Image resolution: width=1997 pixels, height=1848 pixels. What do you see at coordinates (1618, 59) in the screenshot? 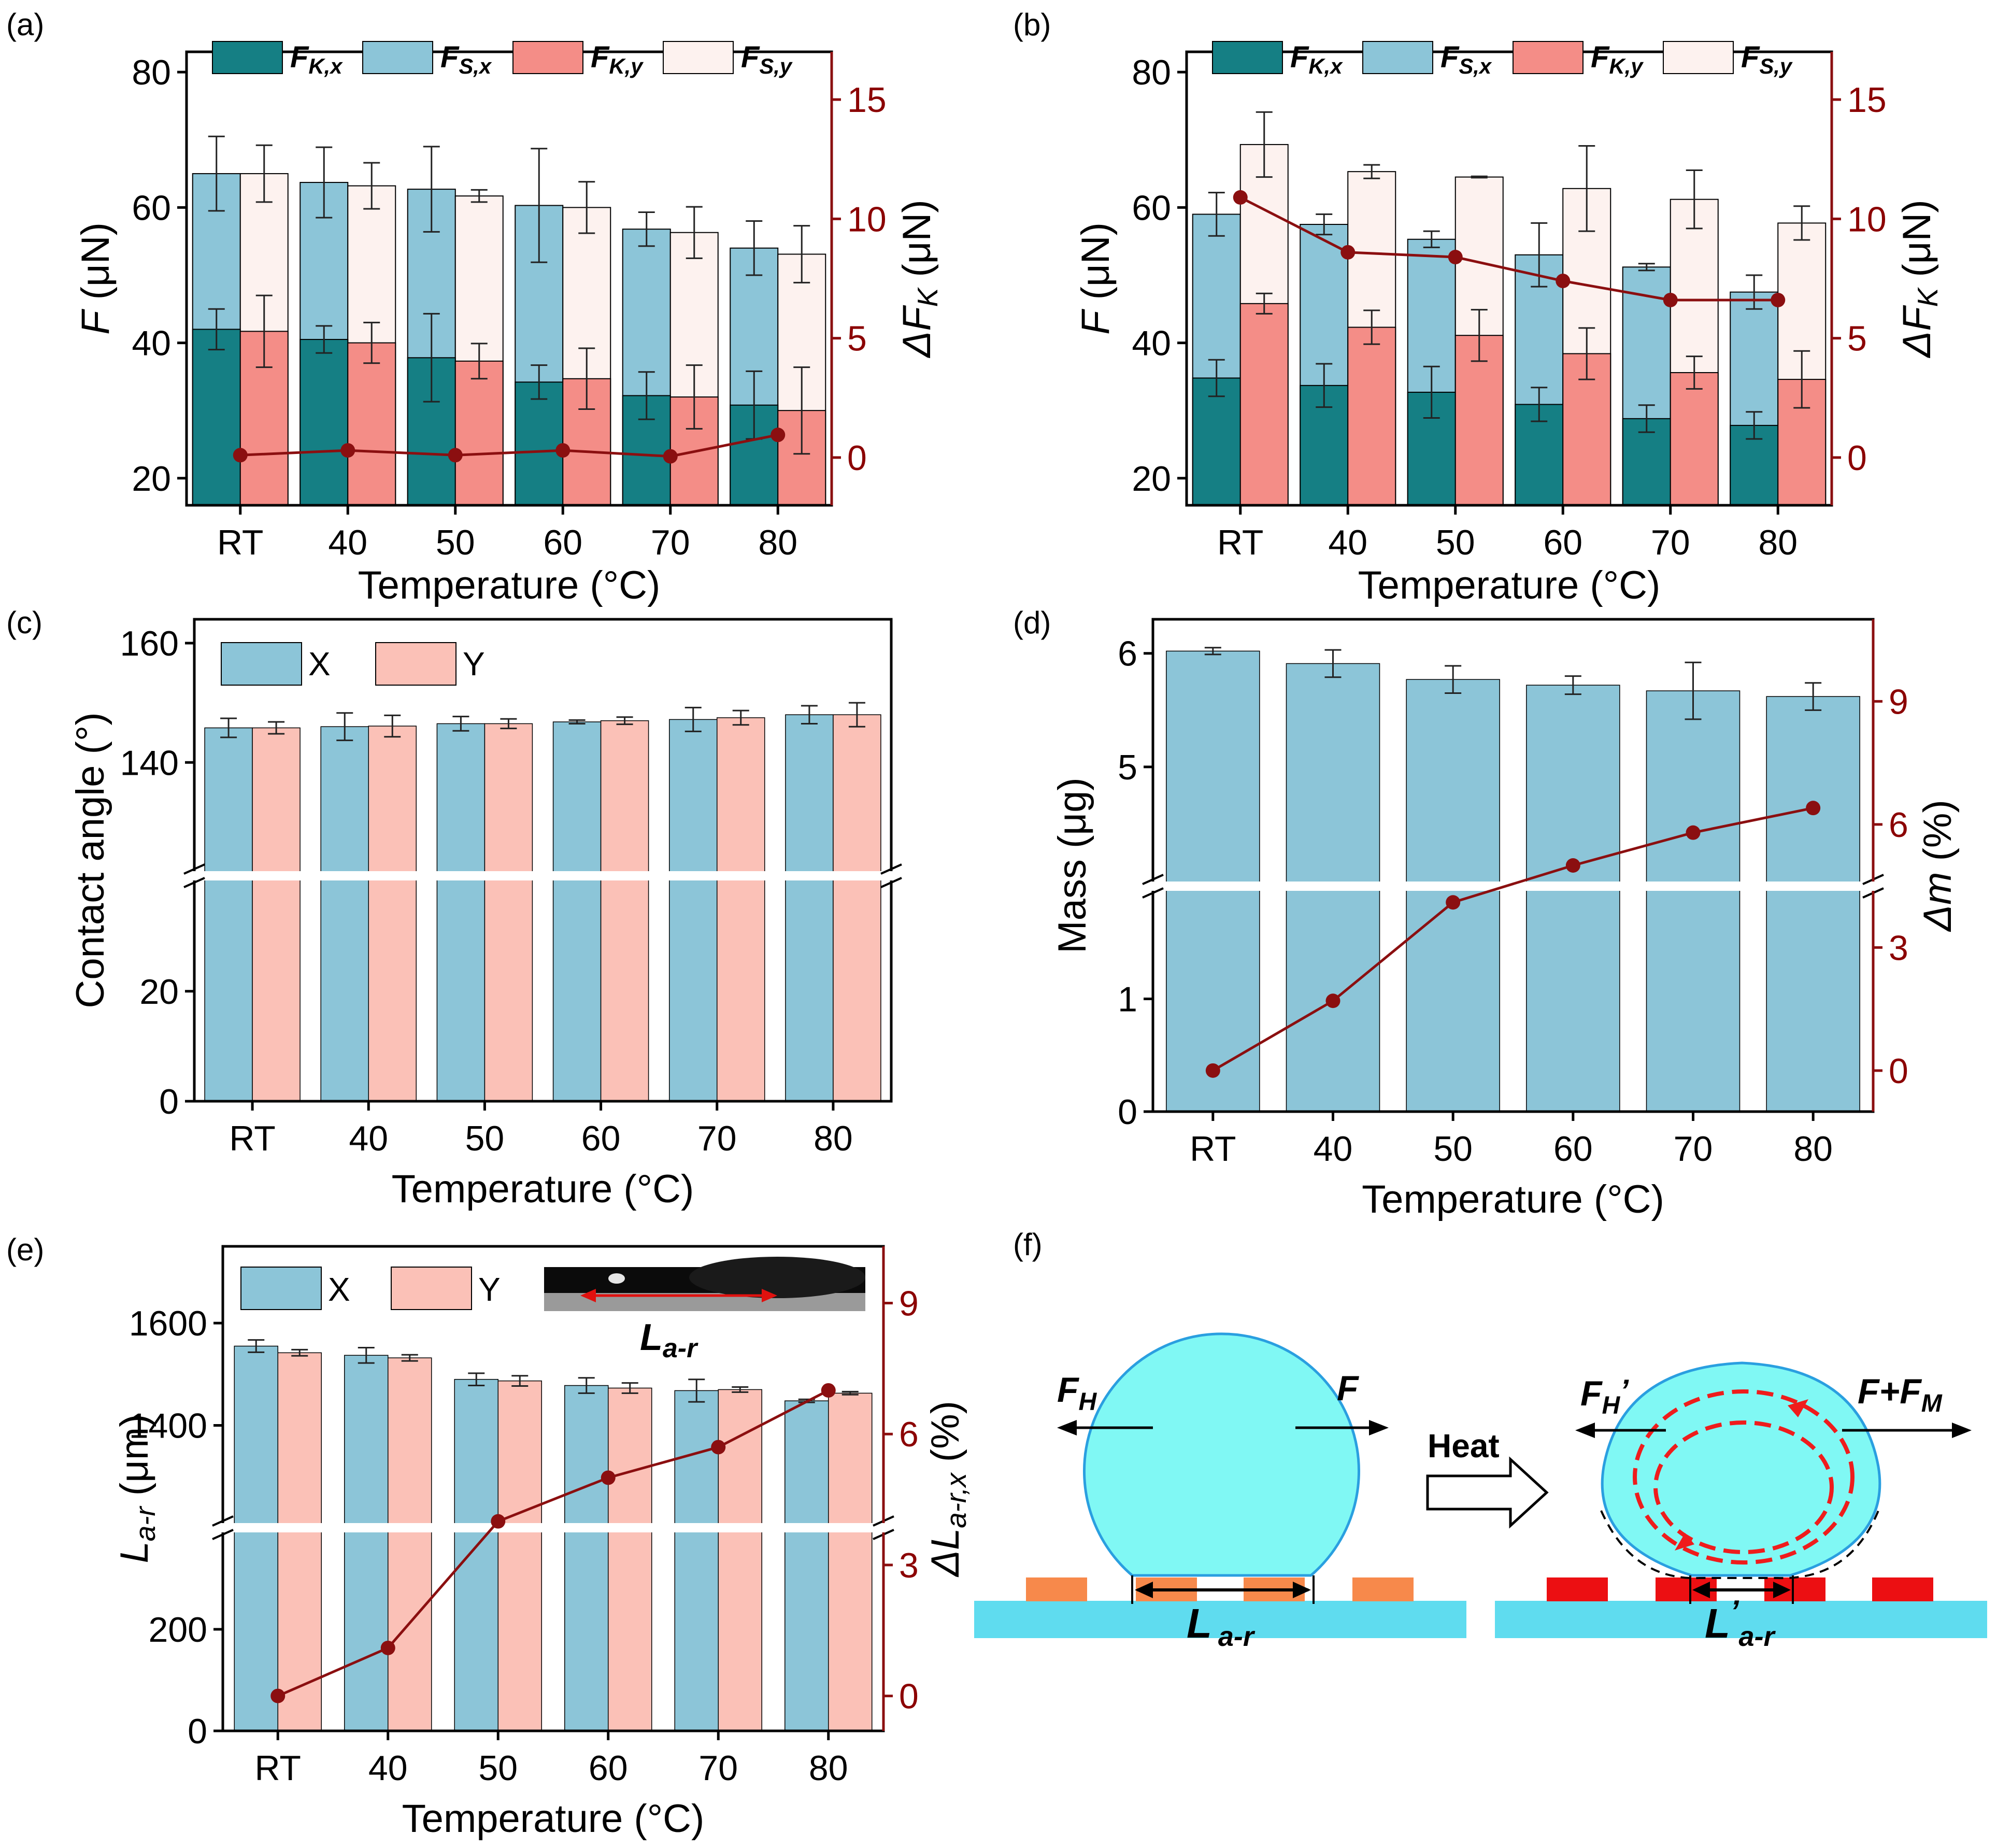
I see `panel-b-legend-label: FK,y` at bounding box center [1618, 59].